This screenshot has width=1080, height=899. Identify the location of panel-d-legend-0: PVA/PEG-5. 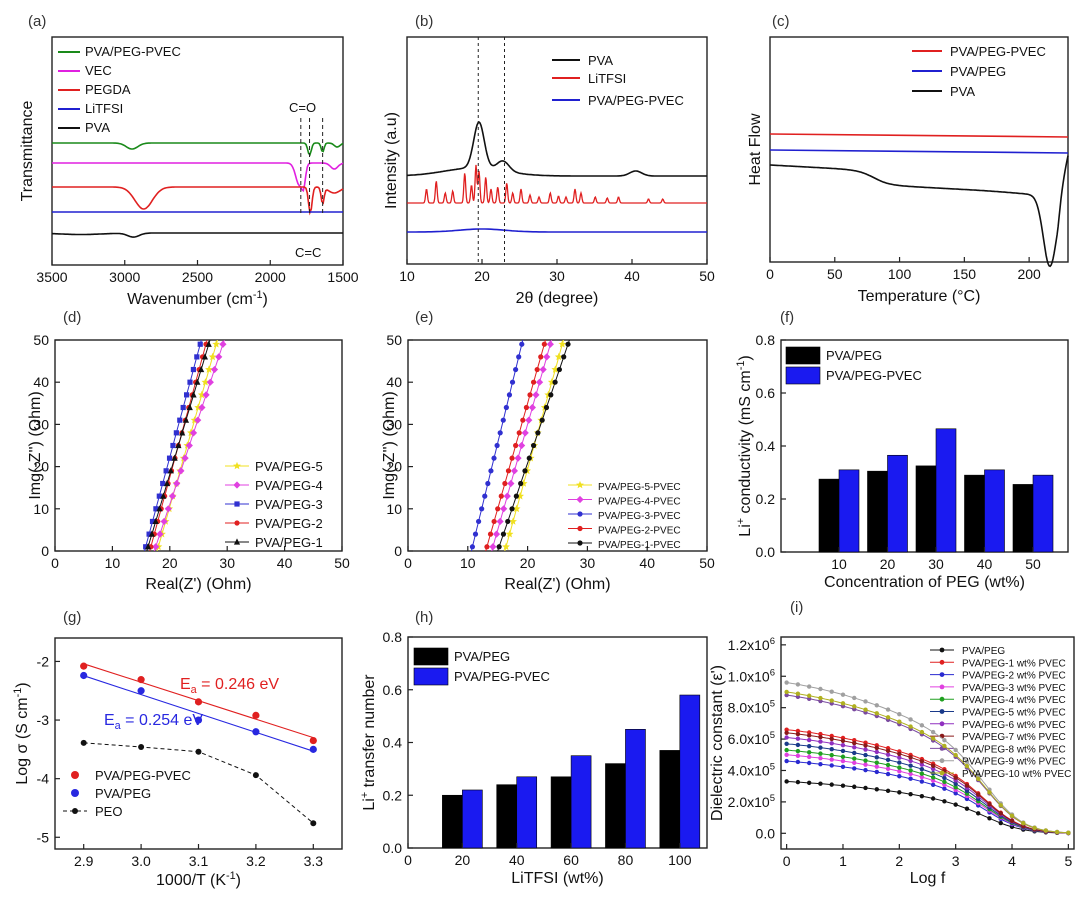
(289, 466).